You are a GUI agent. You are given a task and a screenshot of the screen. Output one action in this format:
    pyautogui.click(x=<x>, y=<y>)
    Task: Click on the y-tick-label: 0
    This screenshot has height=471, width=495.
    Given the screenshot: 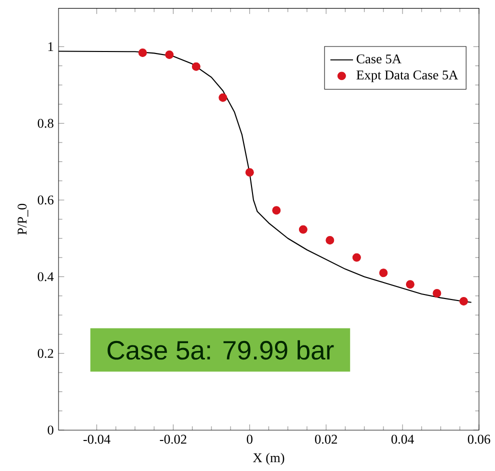 What is the action you would take?
    pyautogui.click(x=51, y=430)
    